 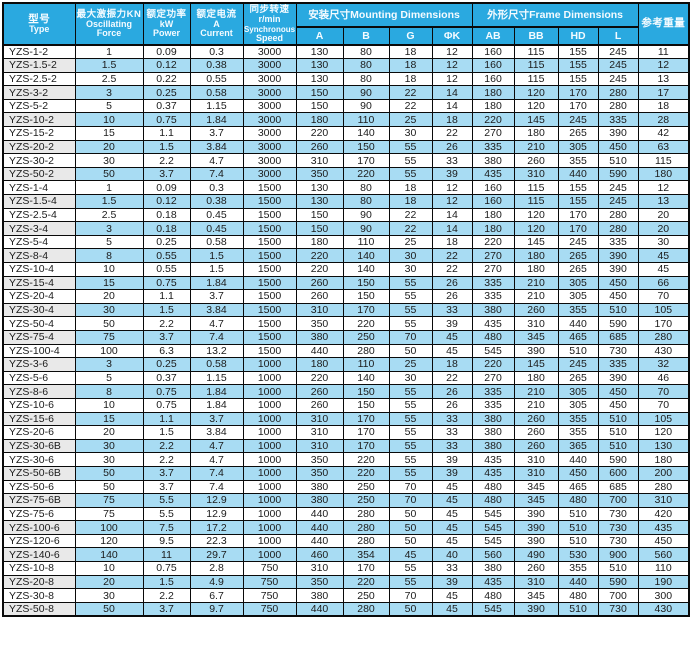 What do you see at coordinates (578, 201) in the screenshot?
I see `value-cell: 155` at bounding box center [578, 201].